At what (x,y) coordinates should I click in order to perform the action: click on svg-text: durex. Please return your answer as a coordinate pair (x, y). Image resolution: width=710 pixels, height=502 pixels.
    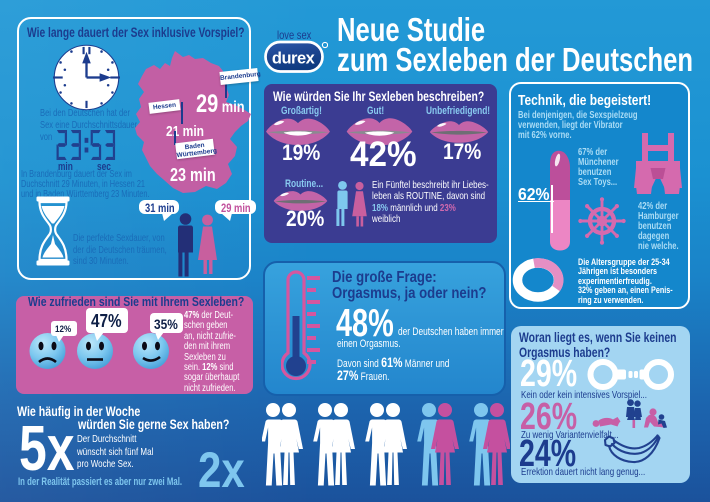
    Looking at the image, I should click on (294, 57).